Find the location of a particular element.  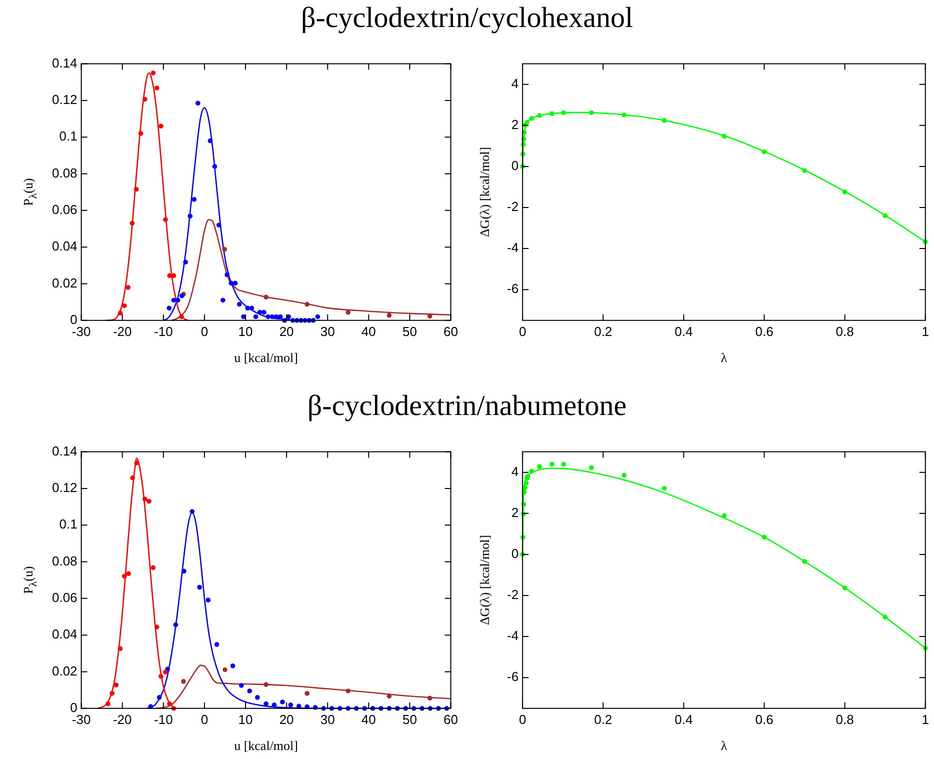

y-tick-label: 0.14 is located at coordinates (65, 450).